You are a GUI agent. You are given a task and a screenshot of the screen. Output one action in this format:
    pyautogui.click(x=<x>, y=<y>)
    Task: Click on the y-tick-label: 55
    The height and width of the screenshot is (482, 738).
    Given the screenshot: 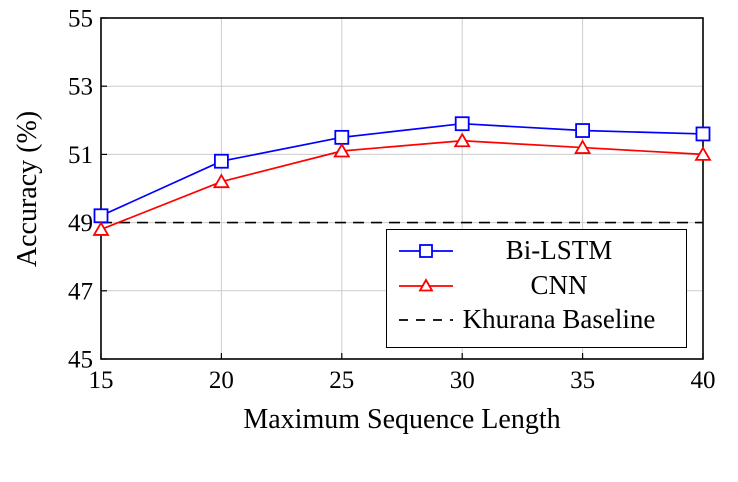 What is the action you would take?
    pyautogui.click(x=80, y=19)
    